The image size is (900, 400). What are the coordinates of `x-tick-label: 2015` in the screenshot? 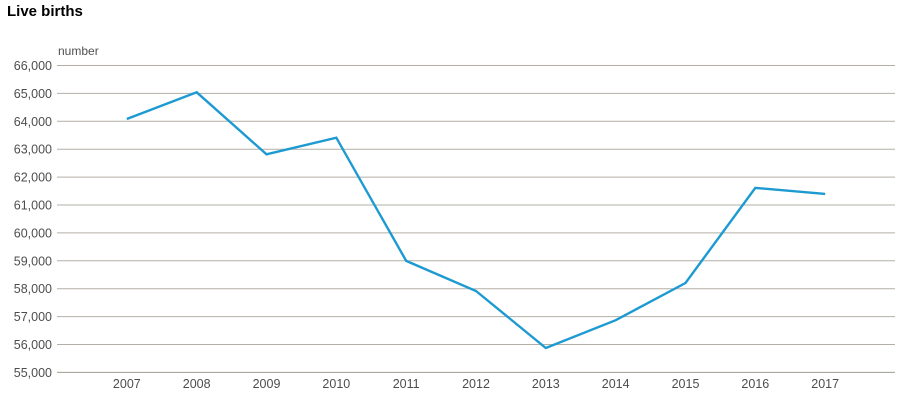 It's located at (686, 384).